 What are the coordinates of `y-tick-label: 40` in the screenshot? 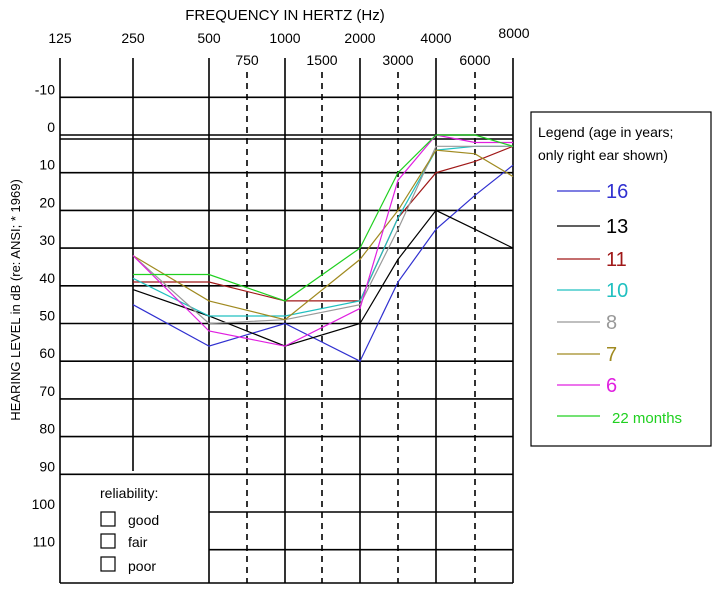 It's located at (47, 278).